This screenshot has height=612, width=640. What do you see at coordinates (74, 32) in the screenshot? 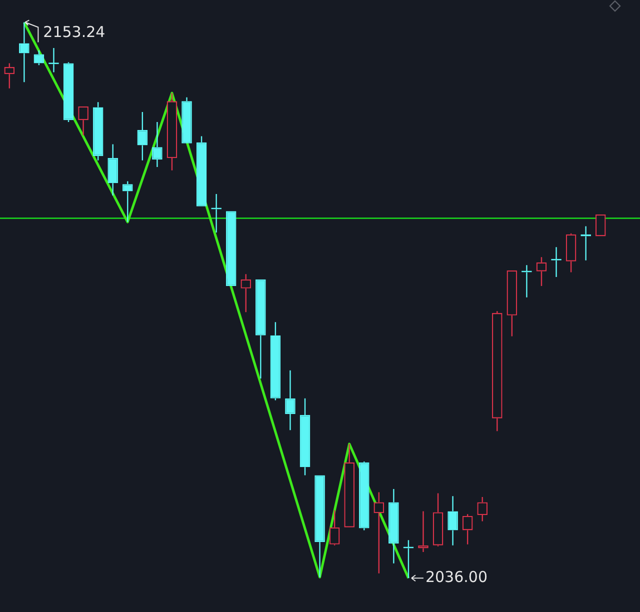
I see `annotation: 2153.24` at bounding box center [74, 32].